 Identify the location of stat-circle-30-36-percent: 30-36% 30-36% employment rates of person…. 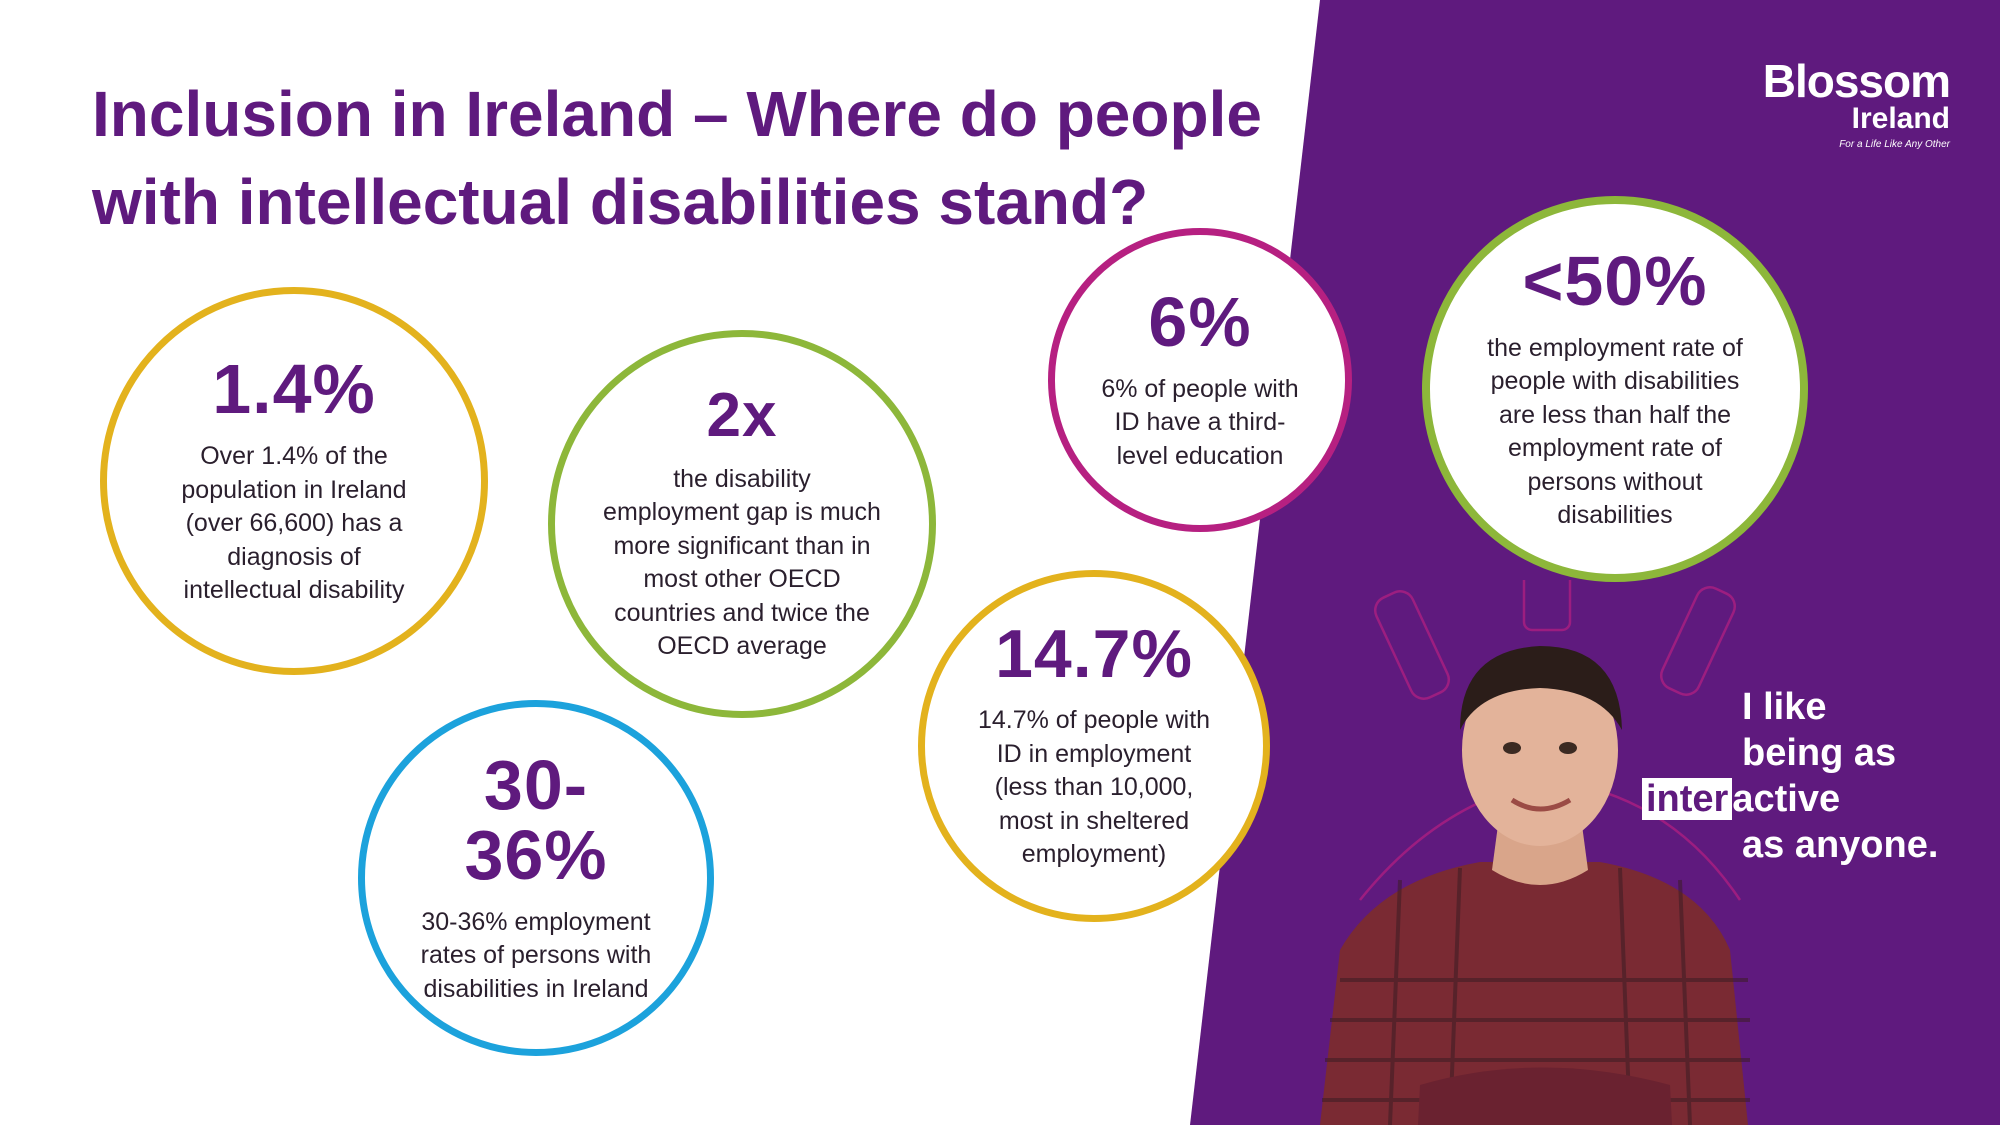
(536, 878).